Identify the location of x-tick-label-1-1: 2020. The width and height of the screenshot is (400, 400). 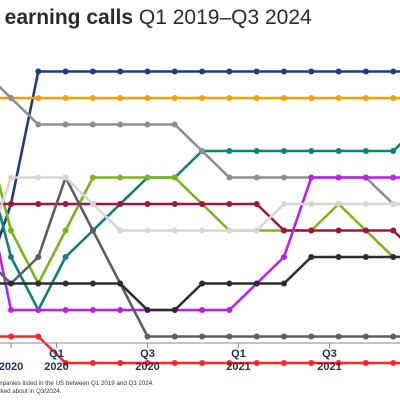
(56, 367).